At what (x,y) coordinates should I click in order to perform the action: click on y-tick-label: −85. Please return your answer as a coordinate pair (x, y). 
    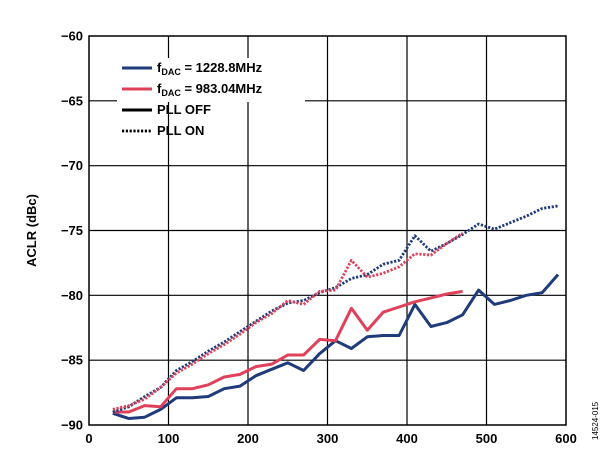
    Looking at the image, I should click on (72, 360).